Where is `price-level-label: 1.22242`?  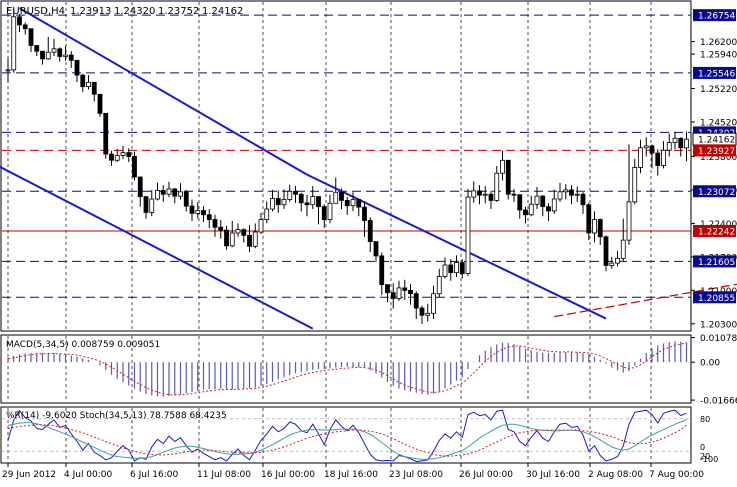
price-level-label: 1.22242 is located at coordinates (716, 232).